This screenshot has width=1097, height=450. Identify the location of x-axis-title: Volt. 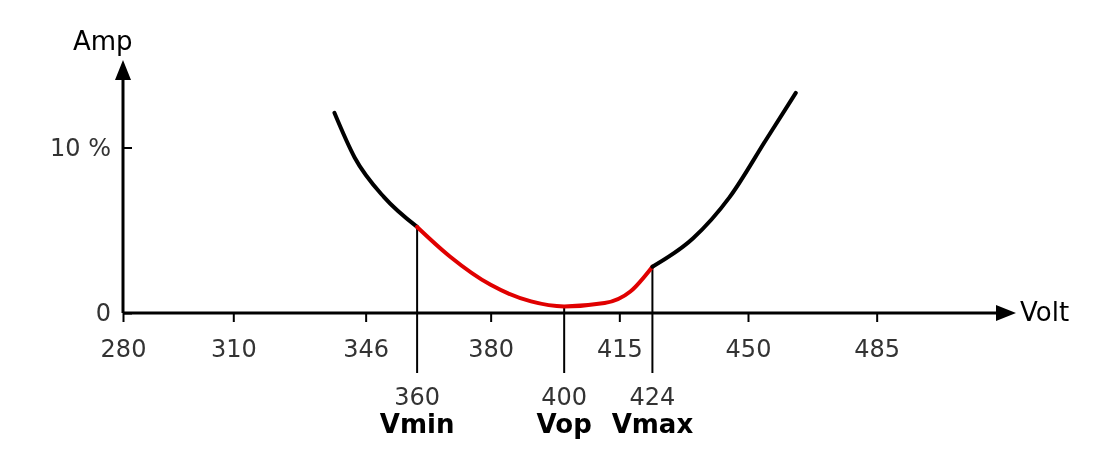
(1045, 312).